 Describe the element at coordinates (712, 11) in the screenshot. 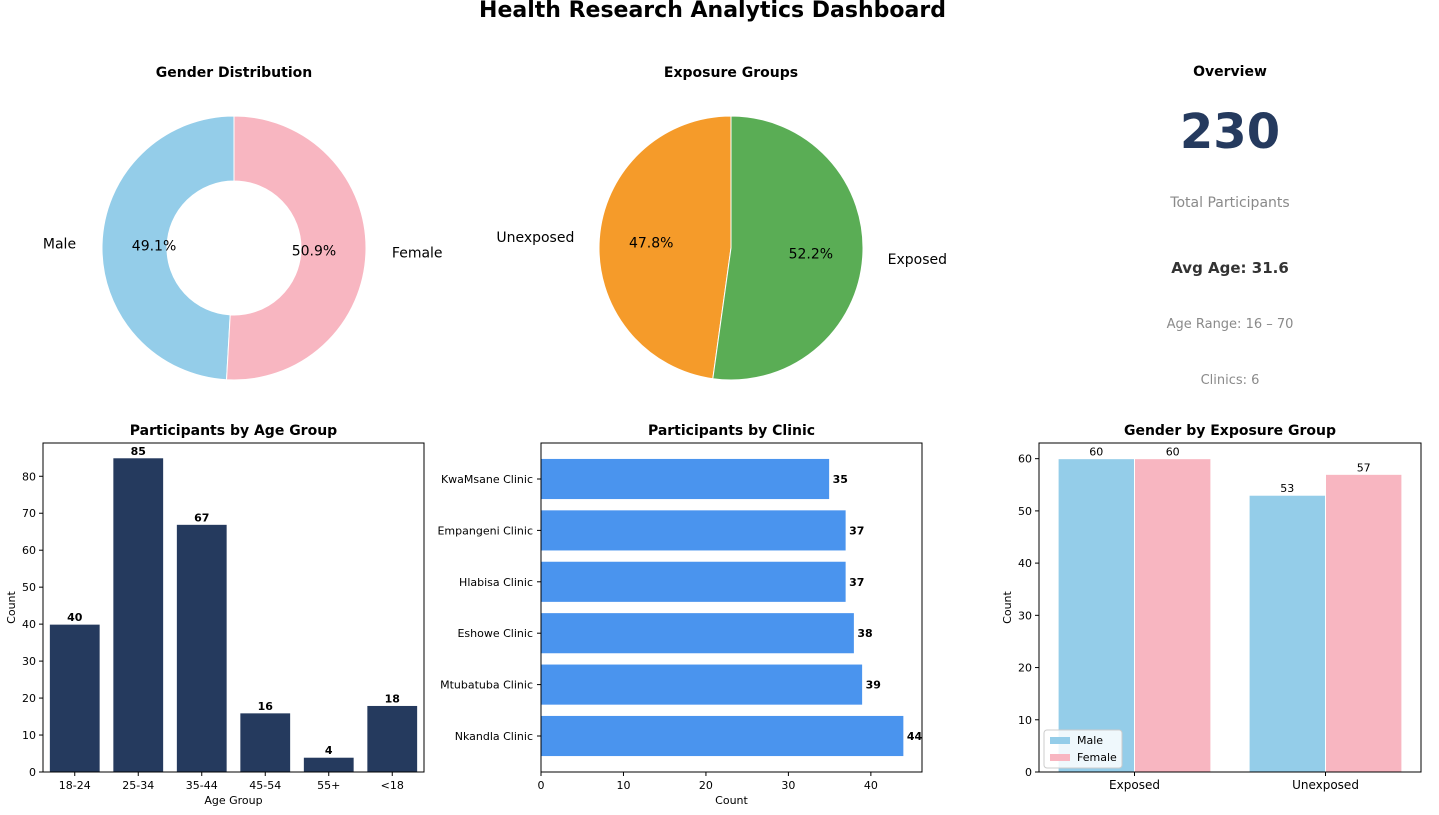

I see `dashboard-title: Health Research Analytics Dashboard` at that location.